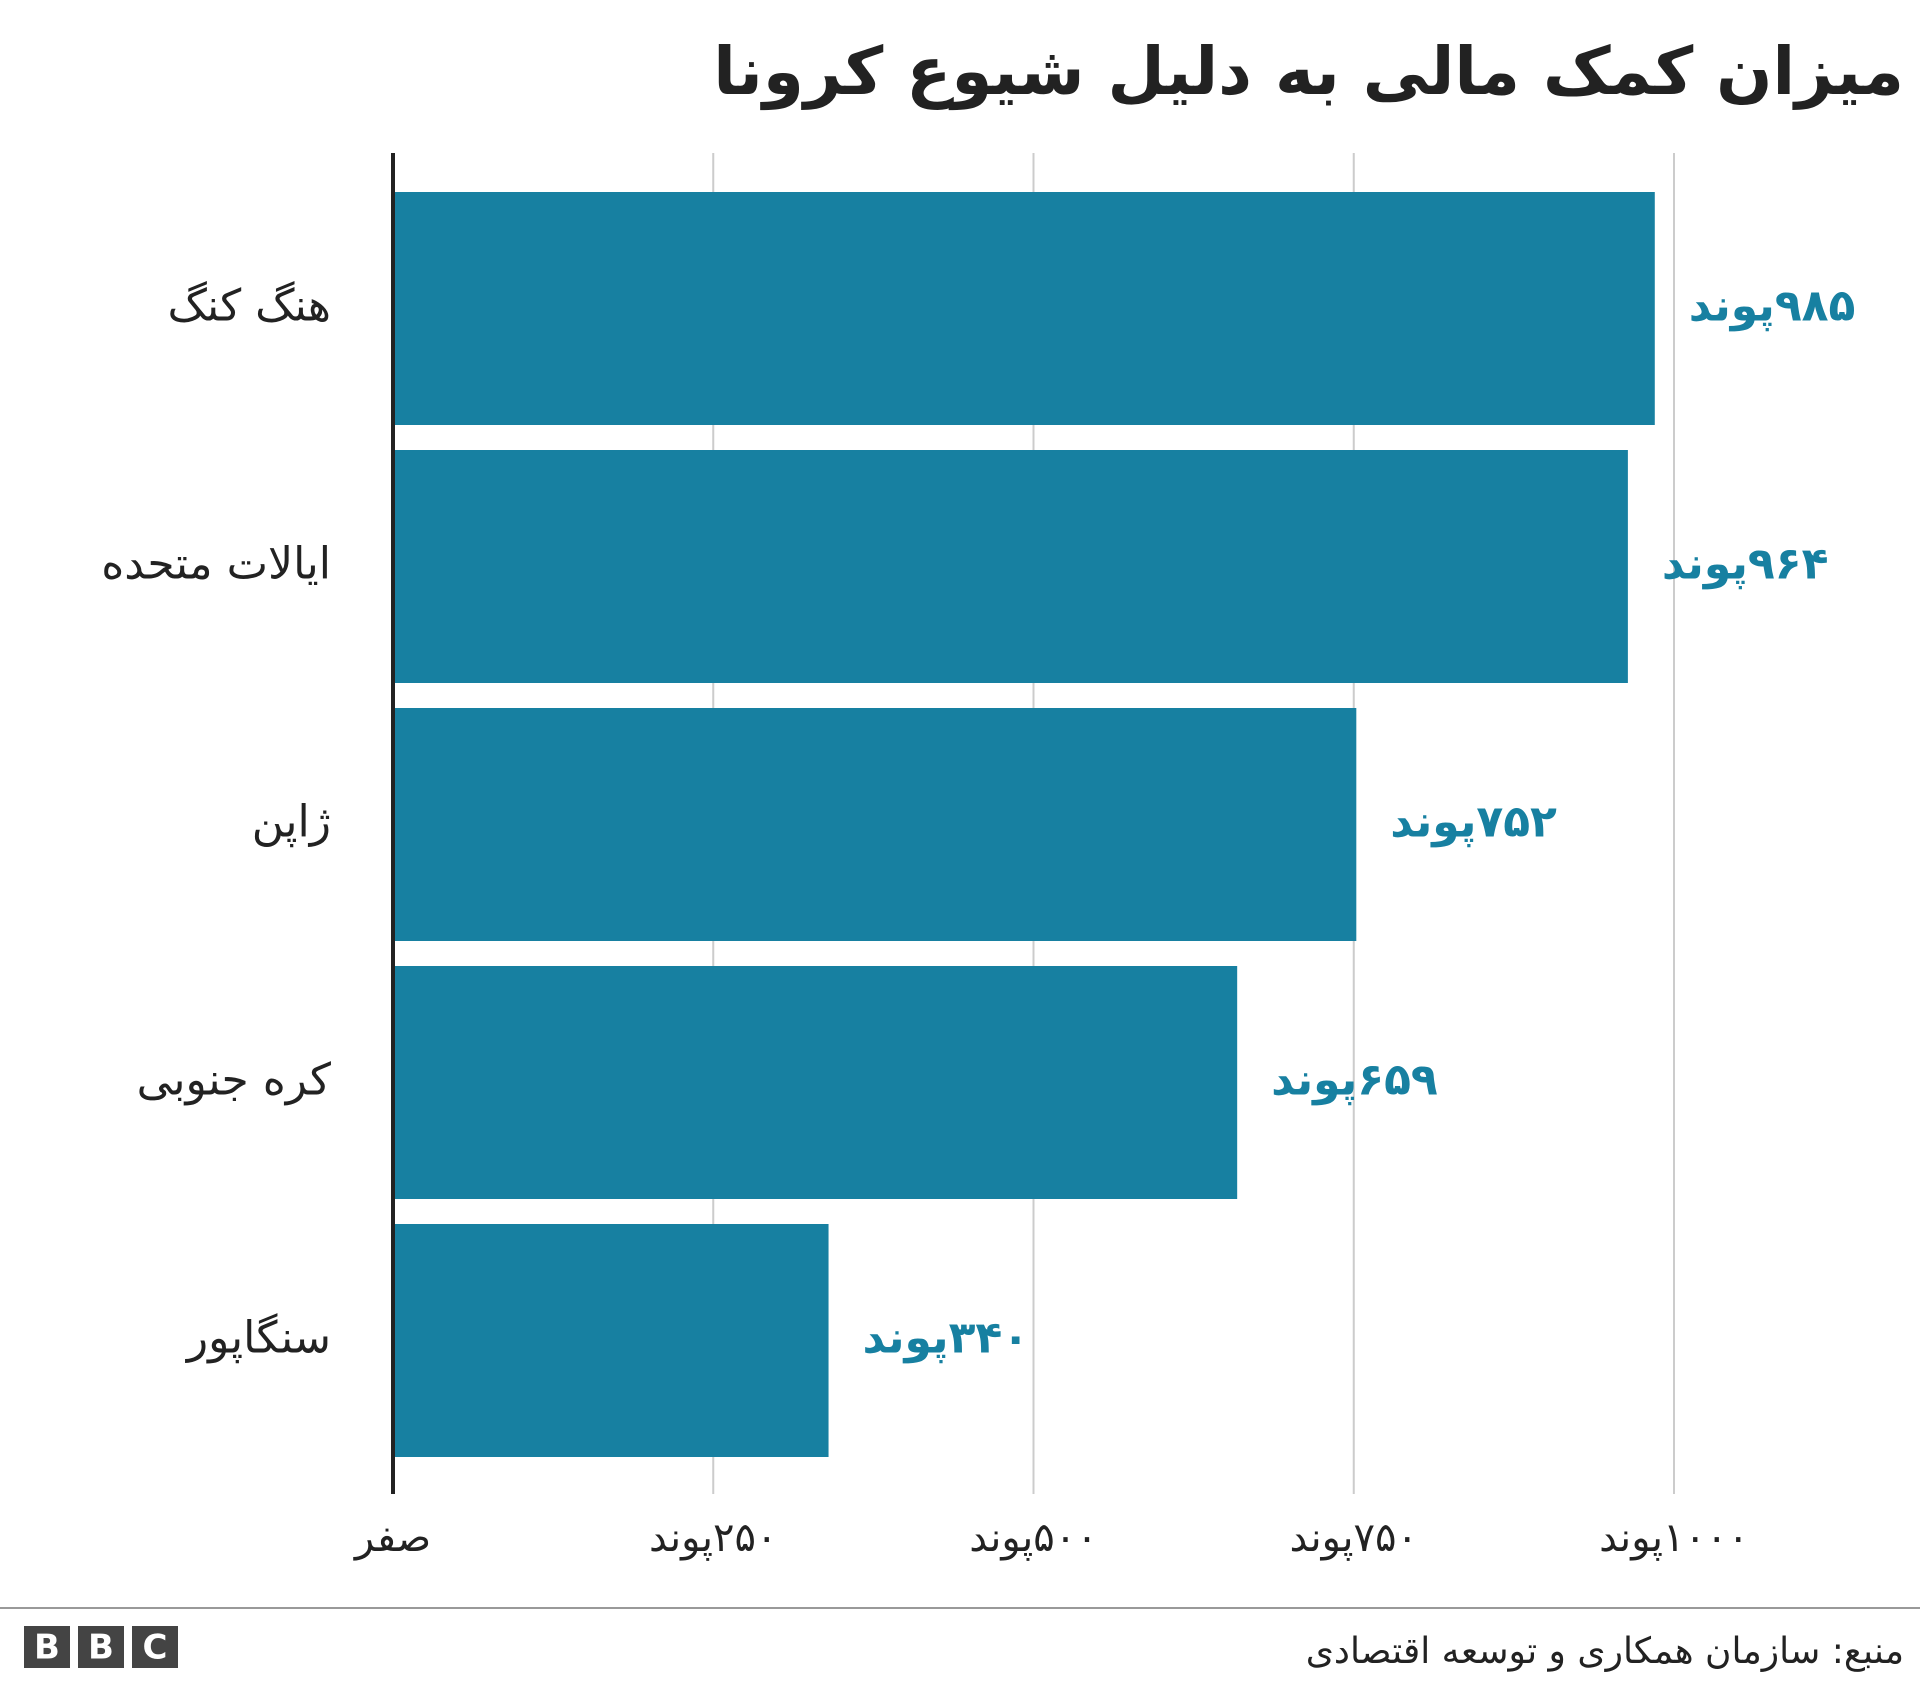 This screenshot has height=1698, width=1920. What do you see at coordinates (1674, 1538) in the screenshot?
I see `x-tick-label: ۱۰۰۰پوند` at bounding box center [1674, 1538].